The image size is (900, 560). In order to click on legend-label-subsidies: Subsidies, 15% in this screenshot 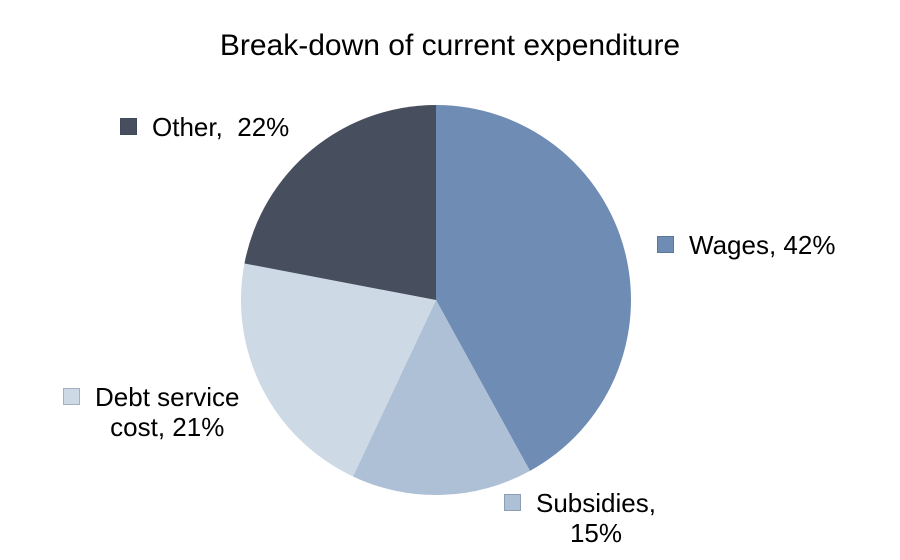, I will do `click(596, 518)`.